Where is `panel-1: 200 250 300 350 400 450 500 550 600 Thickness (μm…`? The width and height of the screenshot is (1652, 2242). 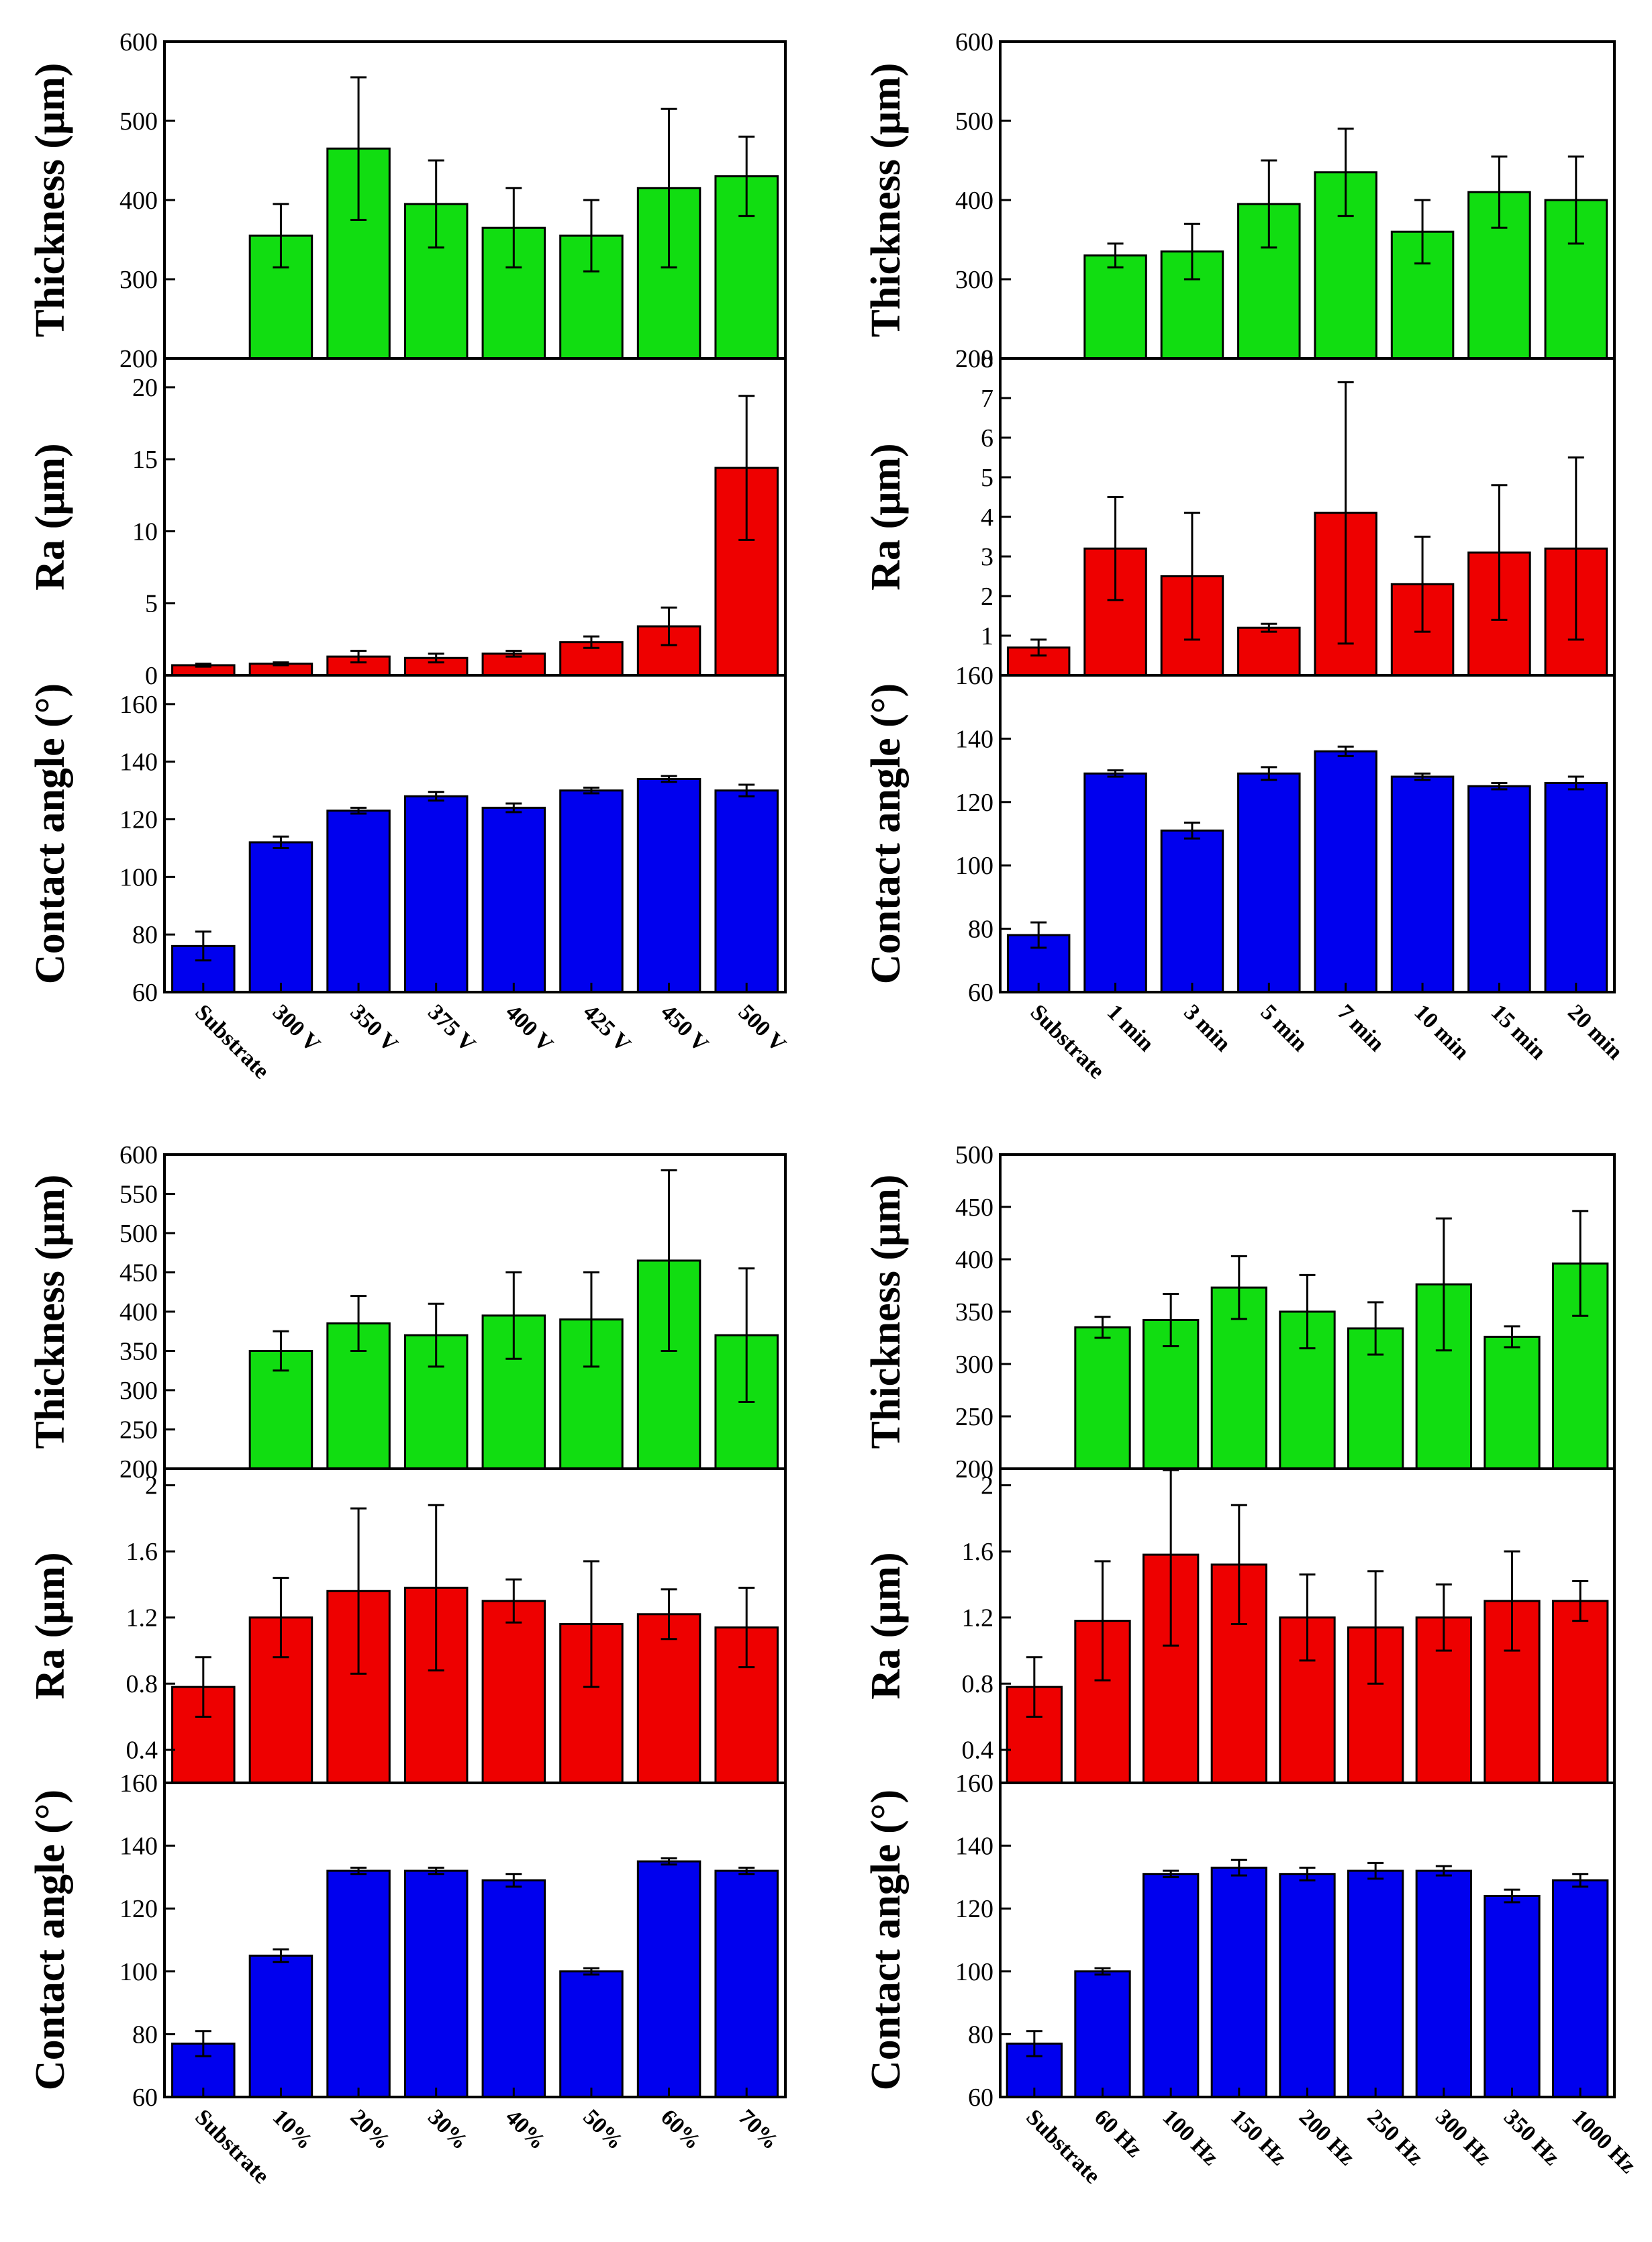
panel-1: 200 250 300 350 400 450 500 550 600 Thickness (μm… is located at coordinates (407, 1312).